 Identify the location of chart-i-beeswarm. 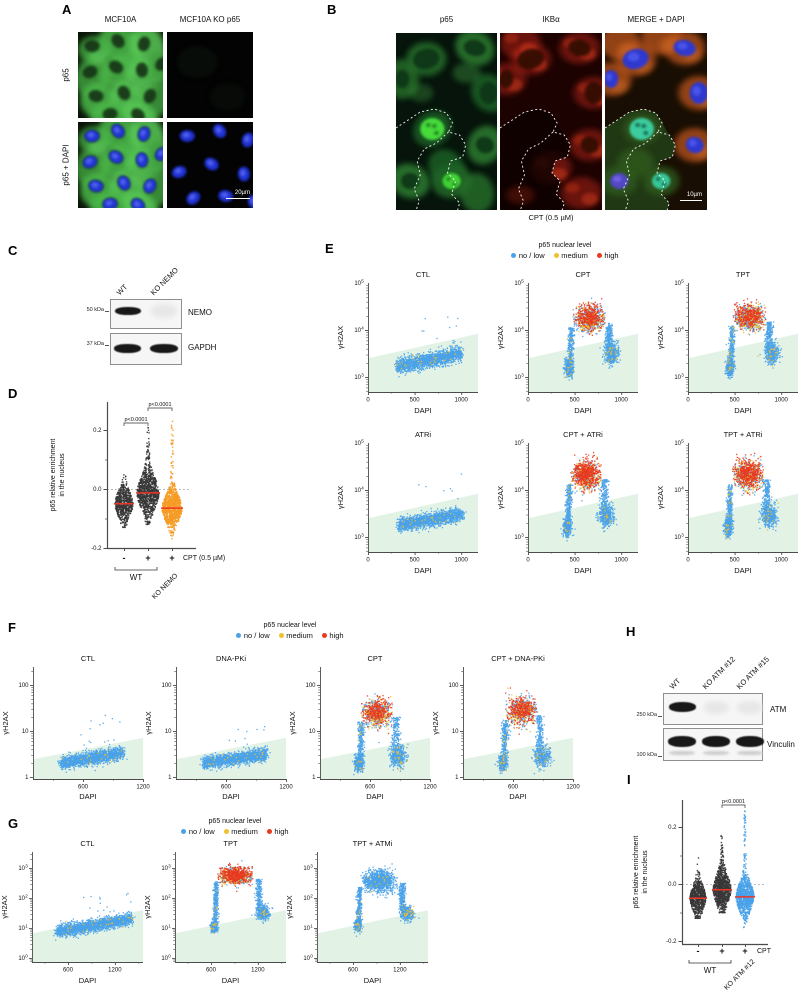
(713, 893).